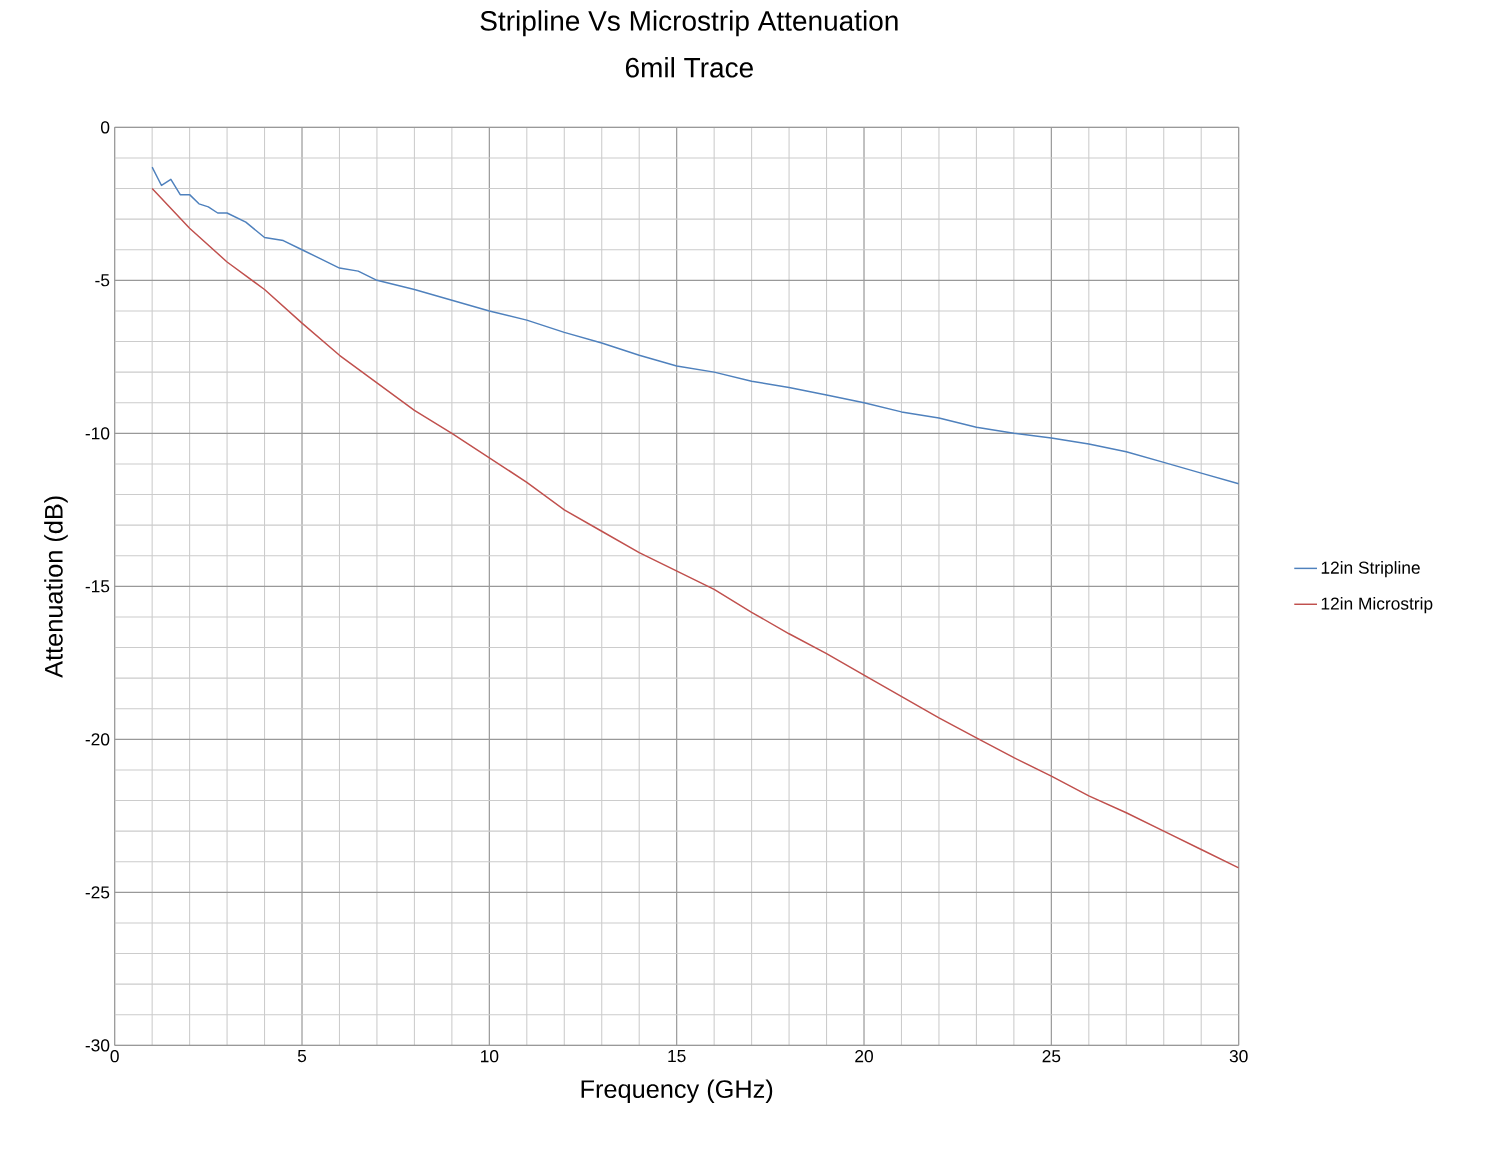 The width and height of the screenshot is (1512, 1150). I want to click on x-tick-label: 10, so click(490, 1056).